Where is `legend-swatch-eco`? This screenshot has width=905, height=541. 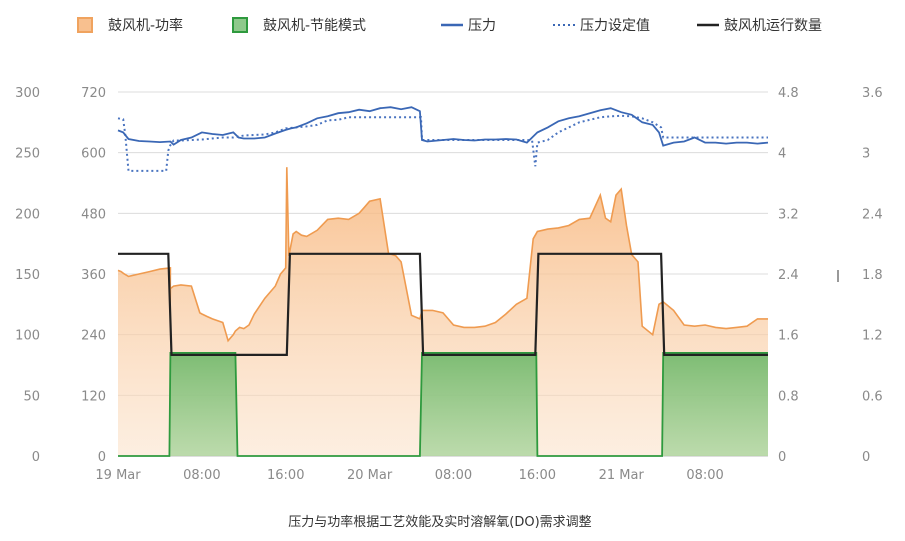
legend-swatch-eco is located at coordinates (240, 25).